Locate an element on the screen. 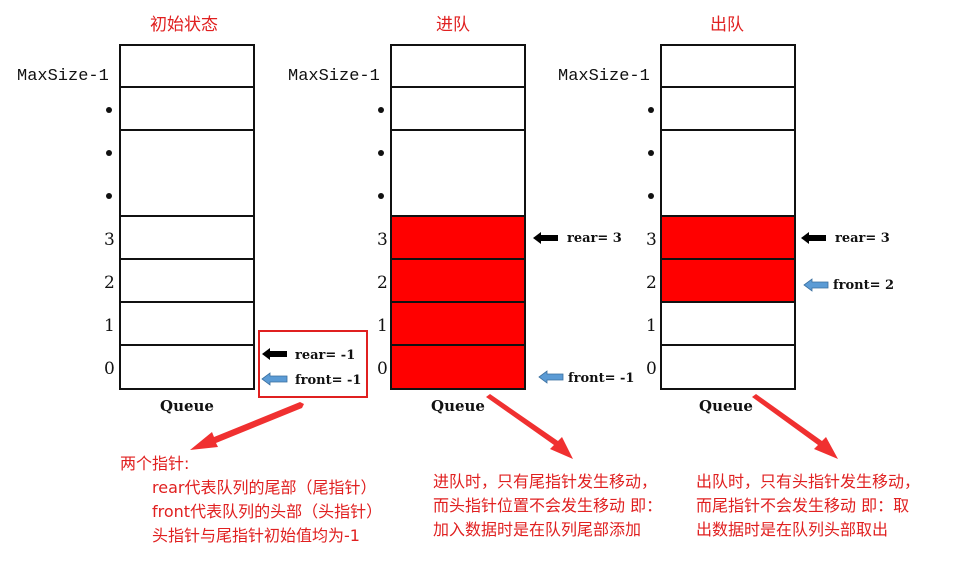  note-init-line2: rear代表队列的尾部（尾指针） is located at coordinates (264, 487).